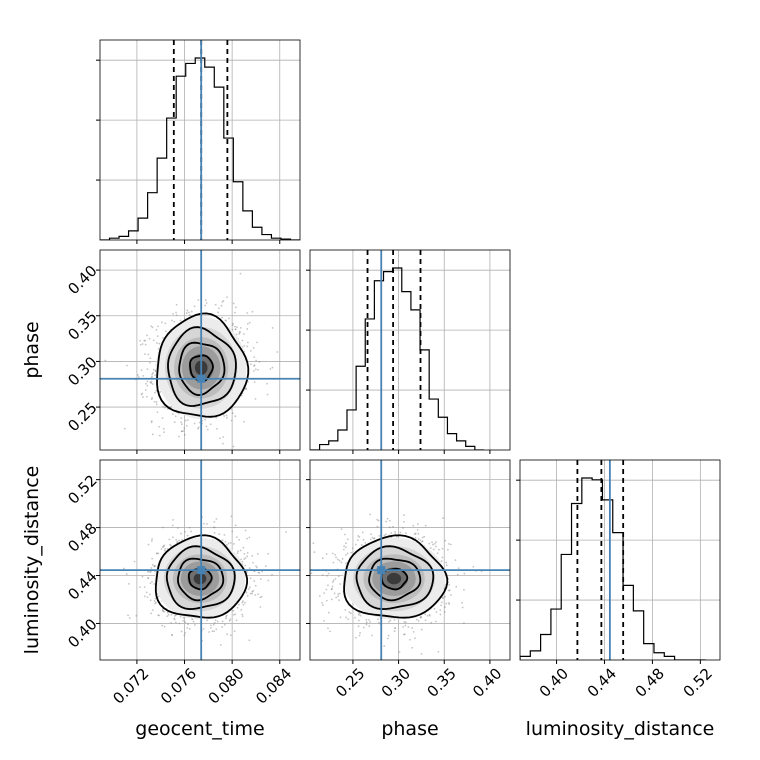  What do you see at coordinates (487, 682) in the screenshot?
I see `x-tick-label: 0.40` at bounding box center [487, 682].